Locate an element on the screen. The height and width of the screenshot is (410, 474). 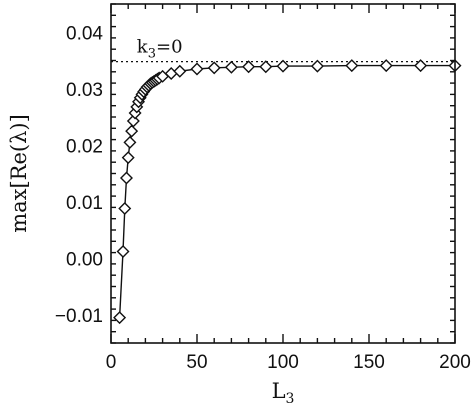
y-tick-label: 0.03 is located at coordinates (84, 90).